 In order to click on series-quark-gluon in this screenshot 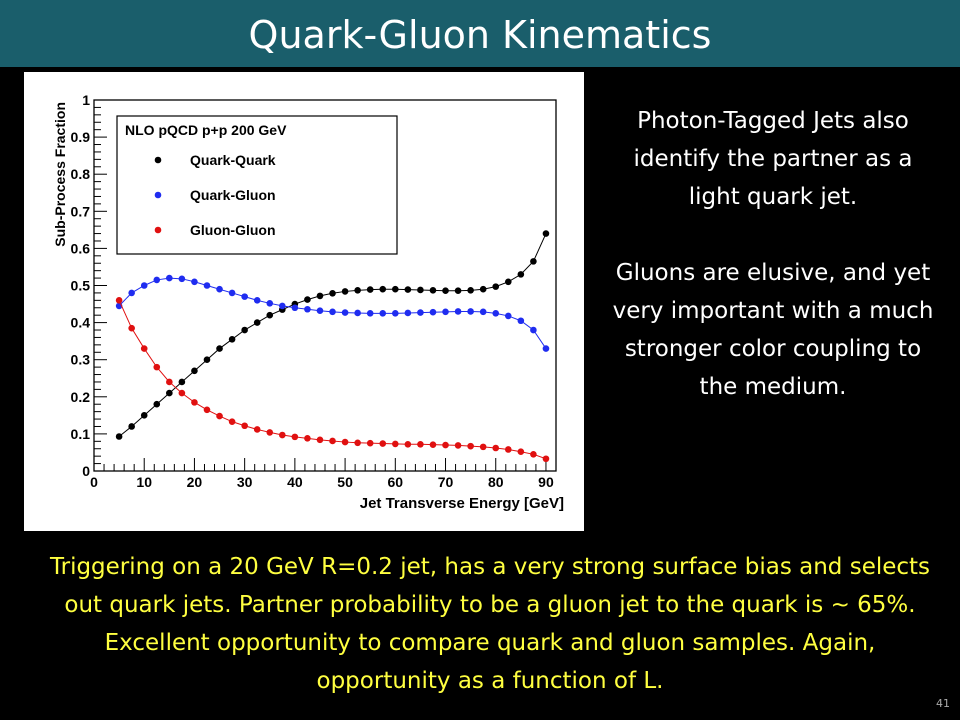, I will do `click(332, 313)`.